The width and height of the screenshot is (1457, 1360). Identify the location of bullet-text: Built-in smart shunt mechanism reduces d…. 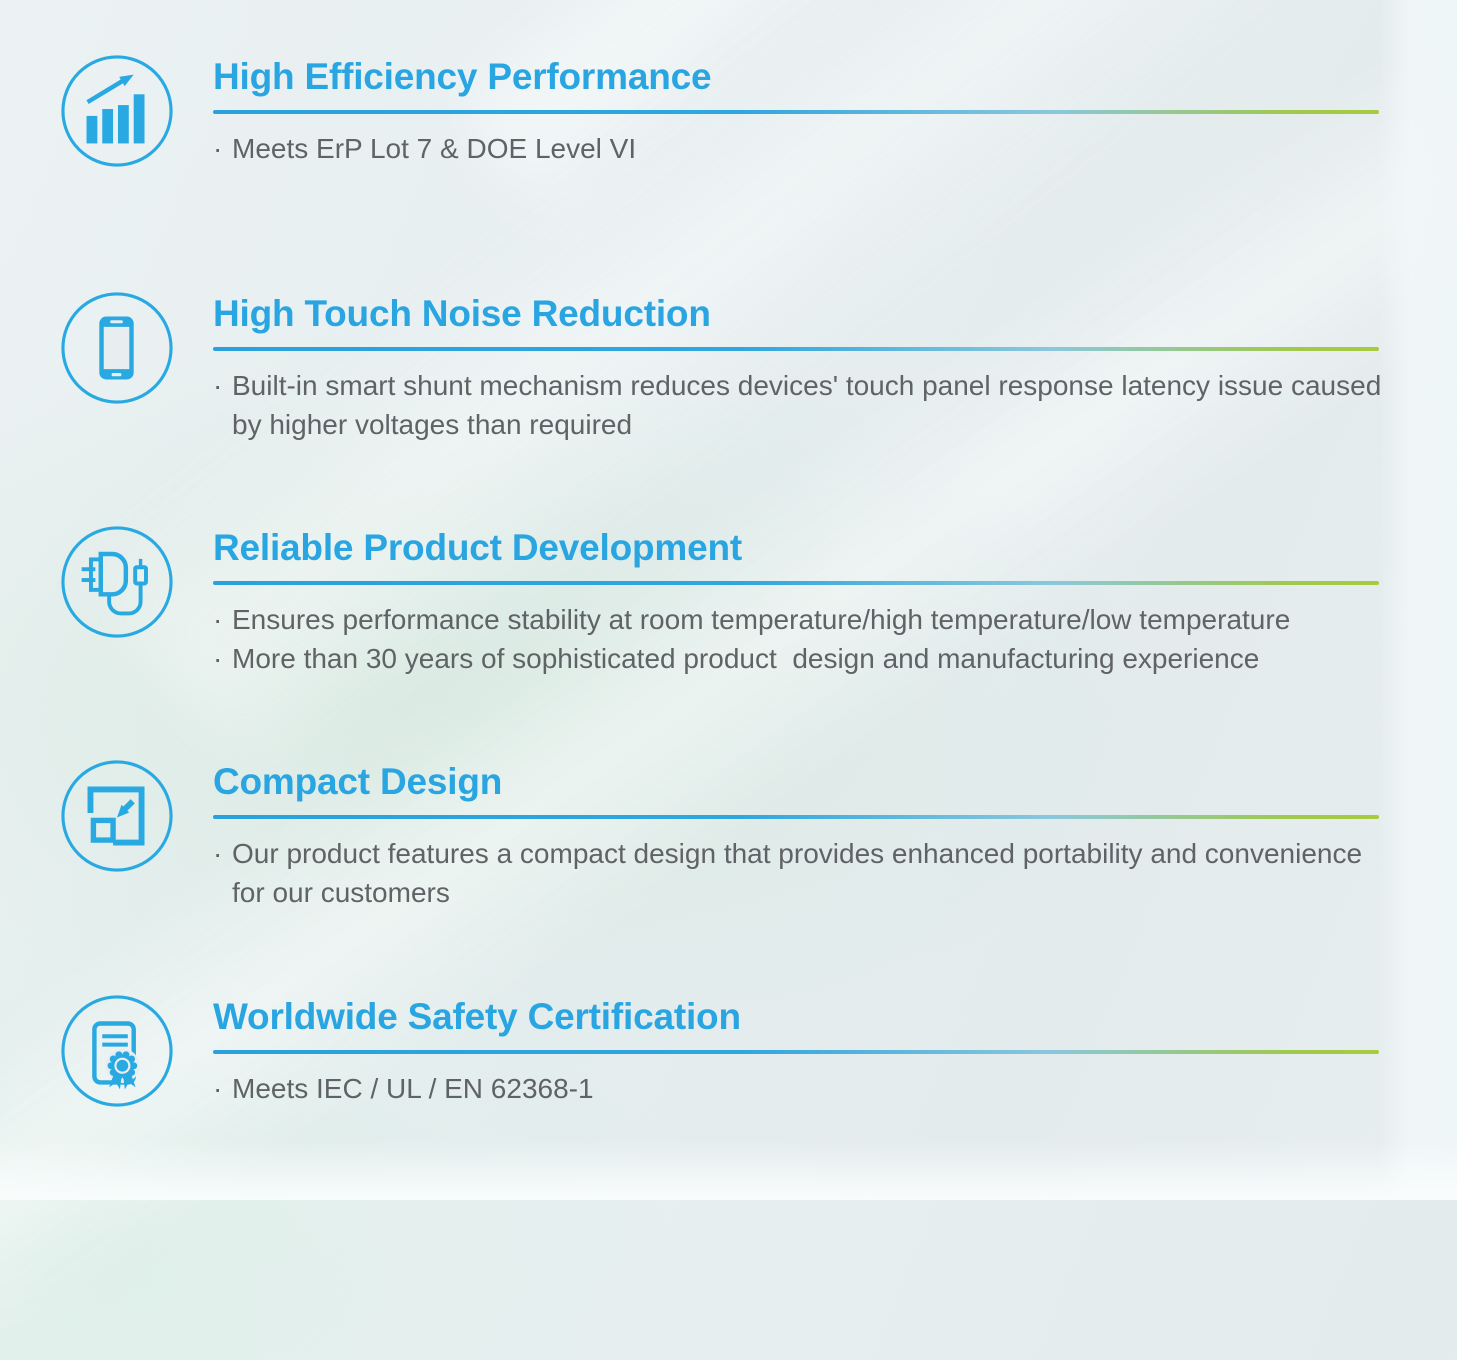
(811, 405).